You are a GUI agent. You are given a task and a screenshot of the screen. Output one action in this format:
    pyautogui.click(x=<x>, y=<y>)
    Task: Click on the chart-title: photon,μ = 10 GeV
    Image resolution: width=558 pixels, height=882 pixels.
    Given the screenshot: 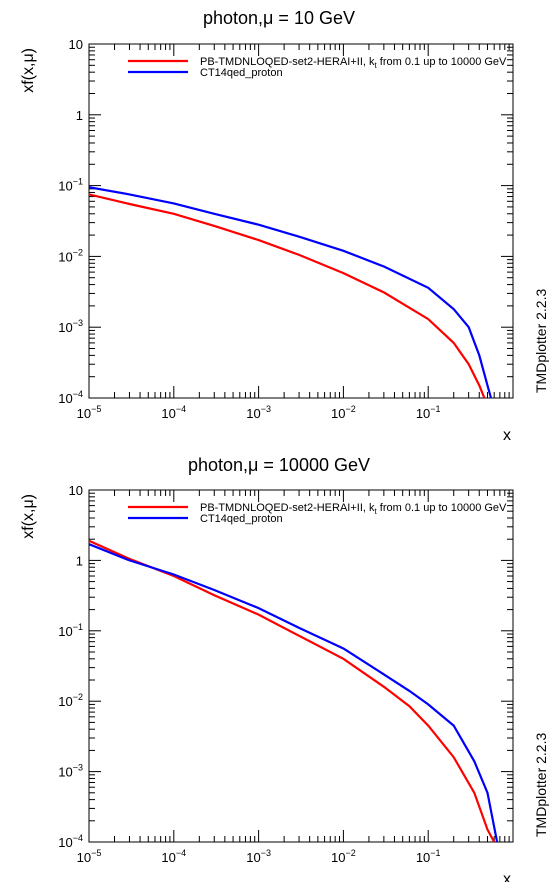 What is the action you would take?
    pyautogui.click(x=279, y=18)
    